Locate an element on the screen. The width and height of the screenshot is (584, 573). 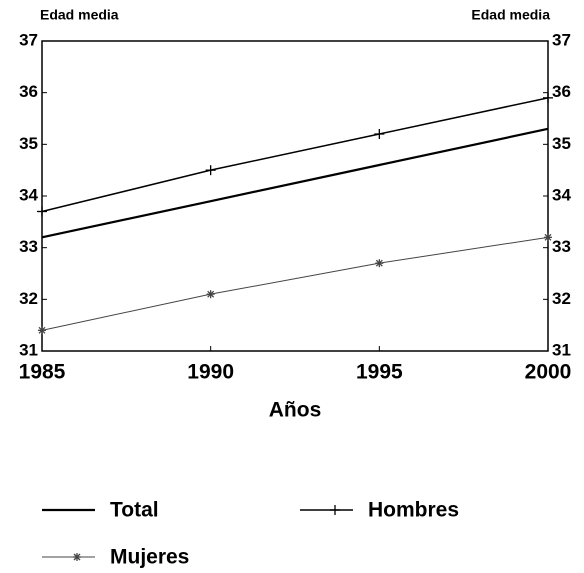
x-tick-label: 2000 is located at coordinates (548, 372).